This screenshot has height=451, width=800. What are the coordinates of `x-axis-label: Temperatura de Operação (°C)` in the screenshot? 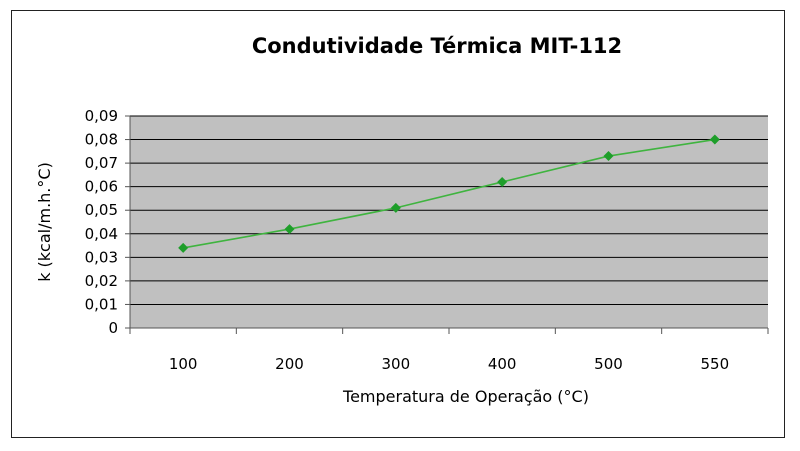 It's located at (465, 396).